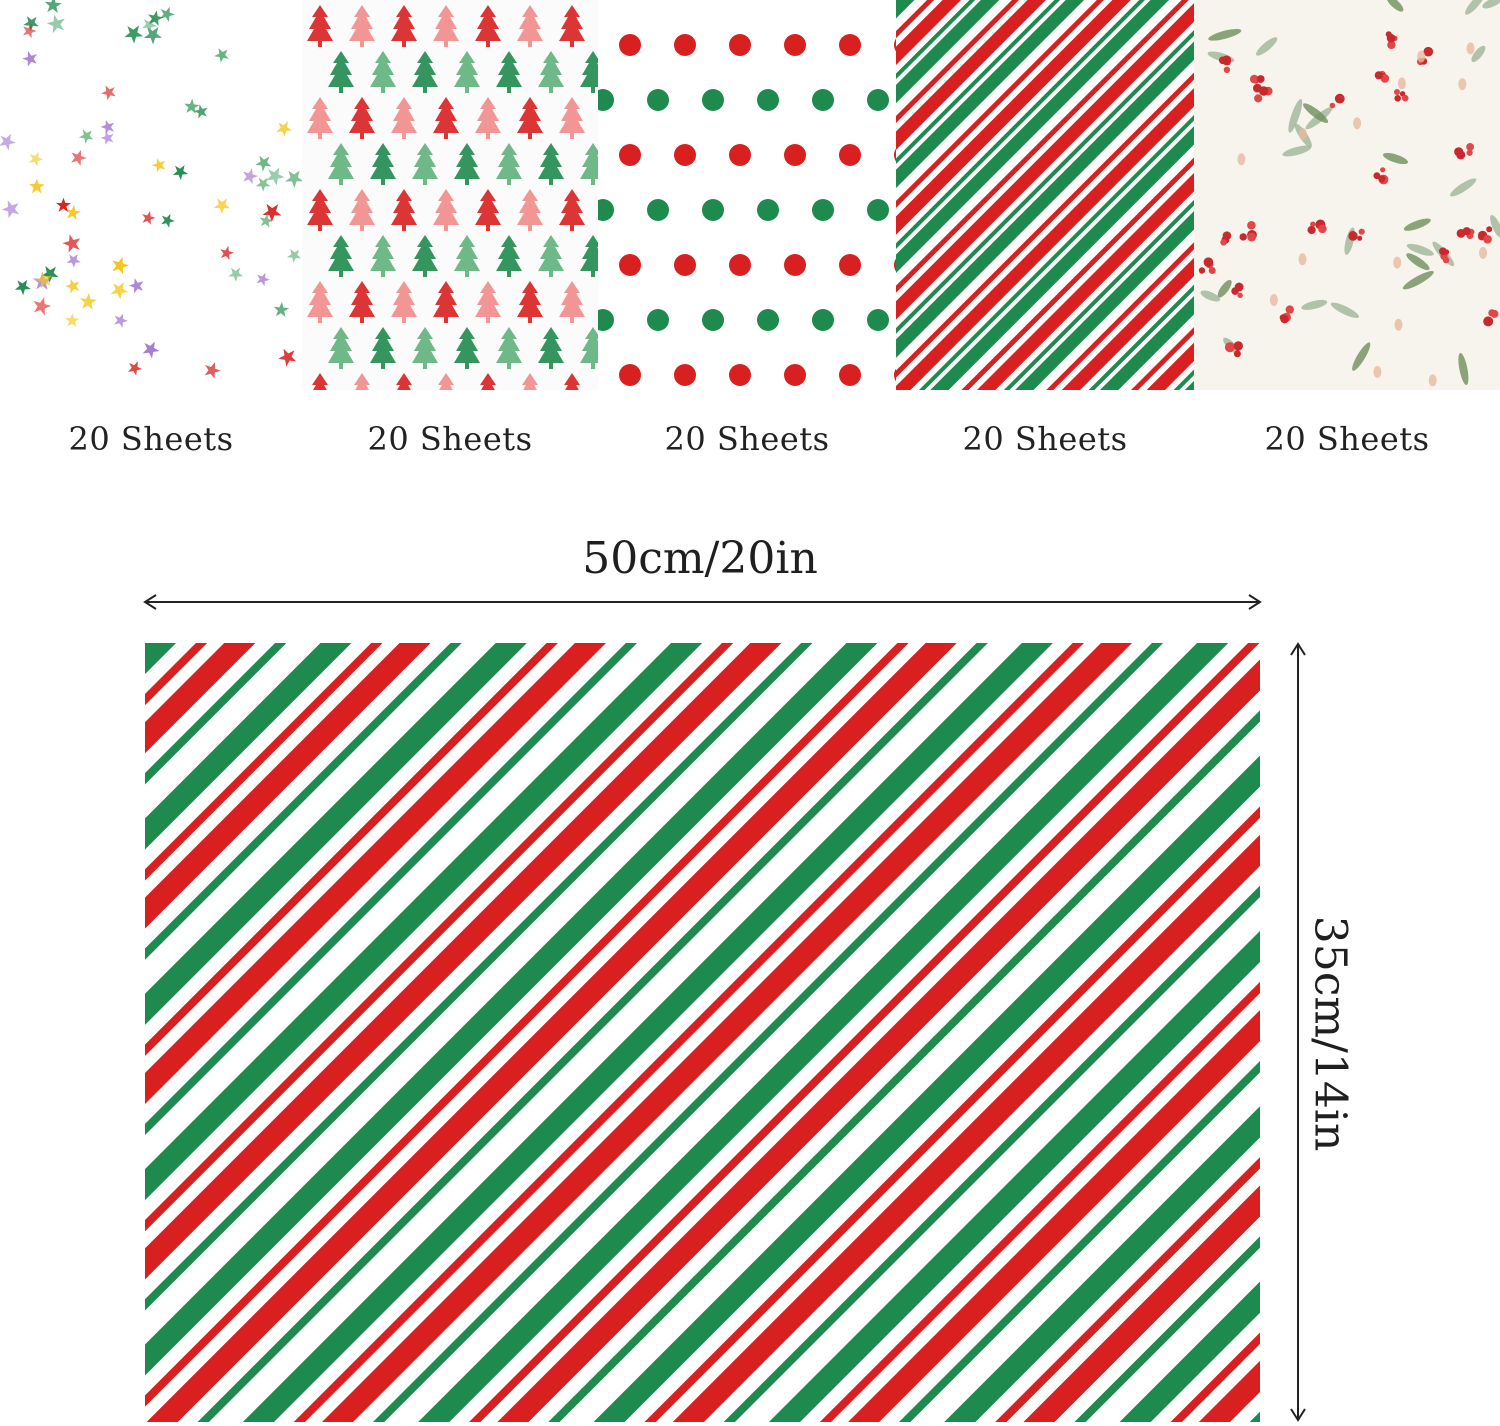 This screenshot has width=1500, height=1426. I want to click on floral-pattern-image, so click(1347, 195).